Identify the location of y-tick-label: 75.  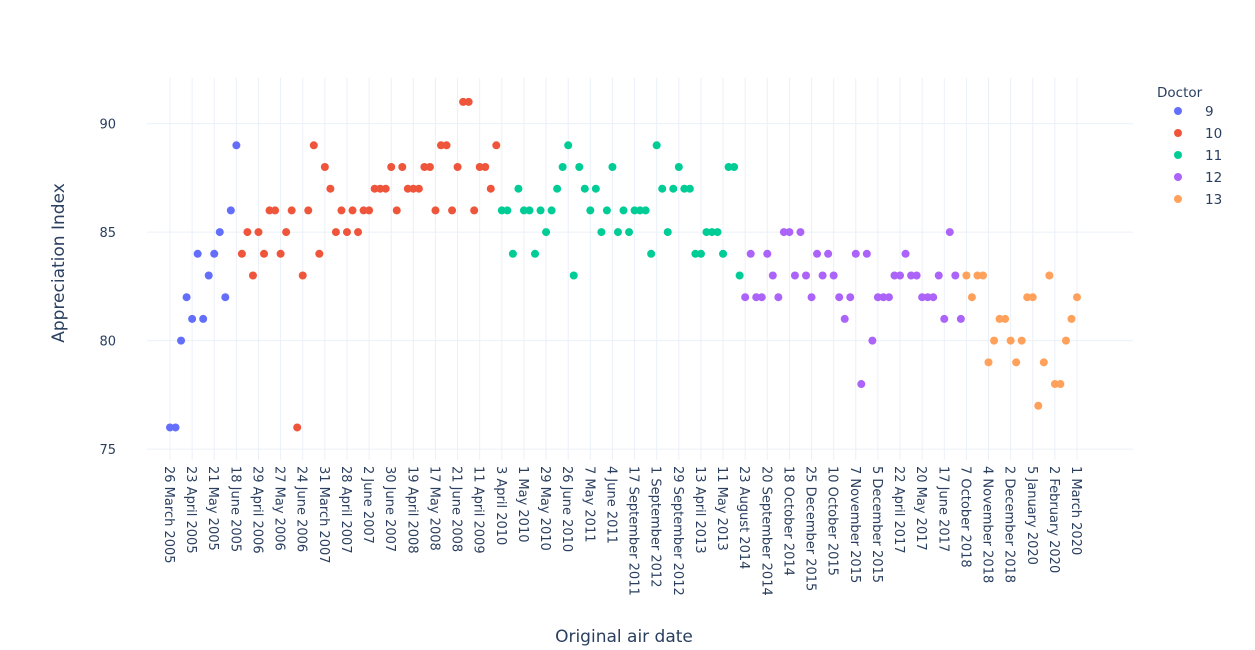
(107, 450).